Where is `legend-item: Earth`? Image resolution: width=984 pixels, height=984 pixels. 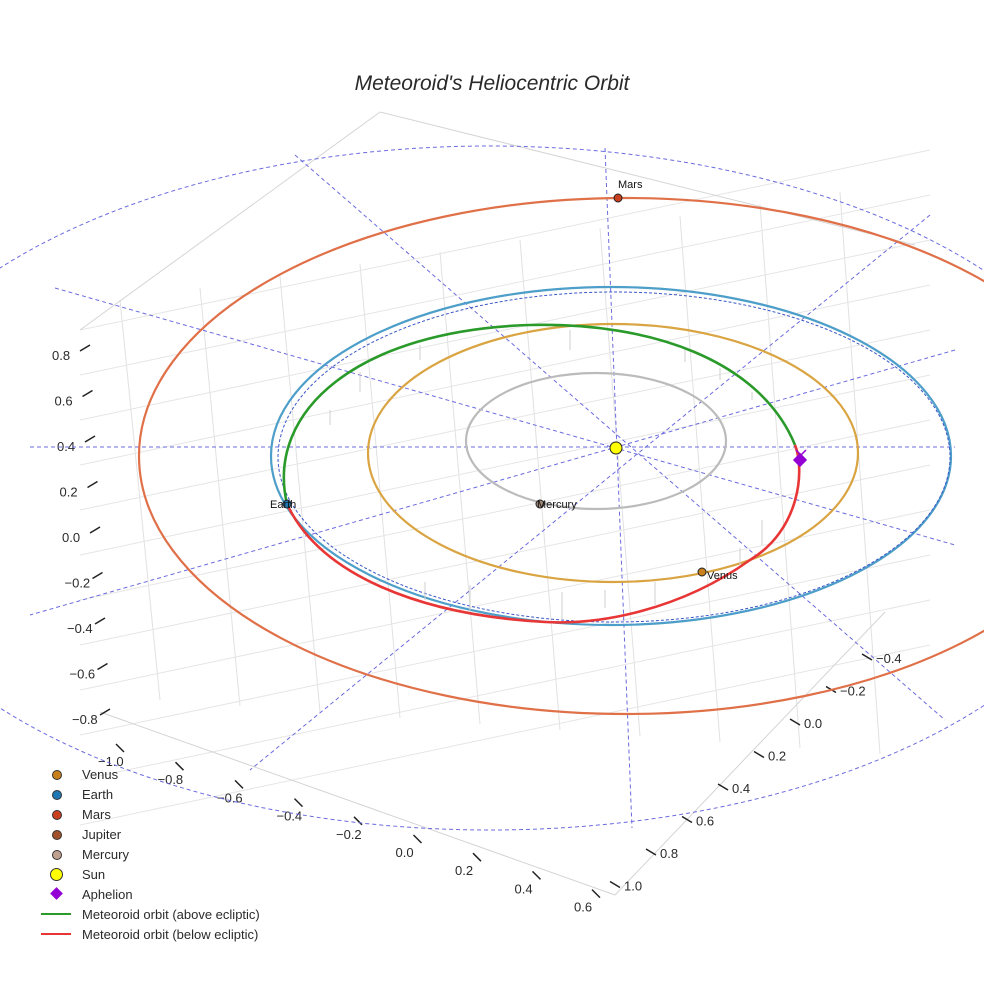 legend-item: Earth is located at coordinates (149, 794).